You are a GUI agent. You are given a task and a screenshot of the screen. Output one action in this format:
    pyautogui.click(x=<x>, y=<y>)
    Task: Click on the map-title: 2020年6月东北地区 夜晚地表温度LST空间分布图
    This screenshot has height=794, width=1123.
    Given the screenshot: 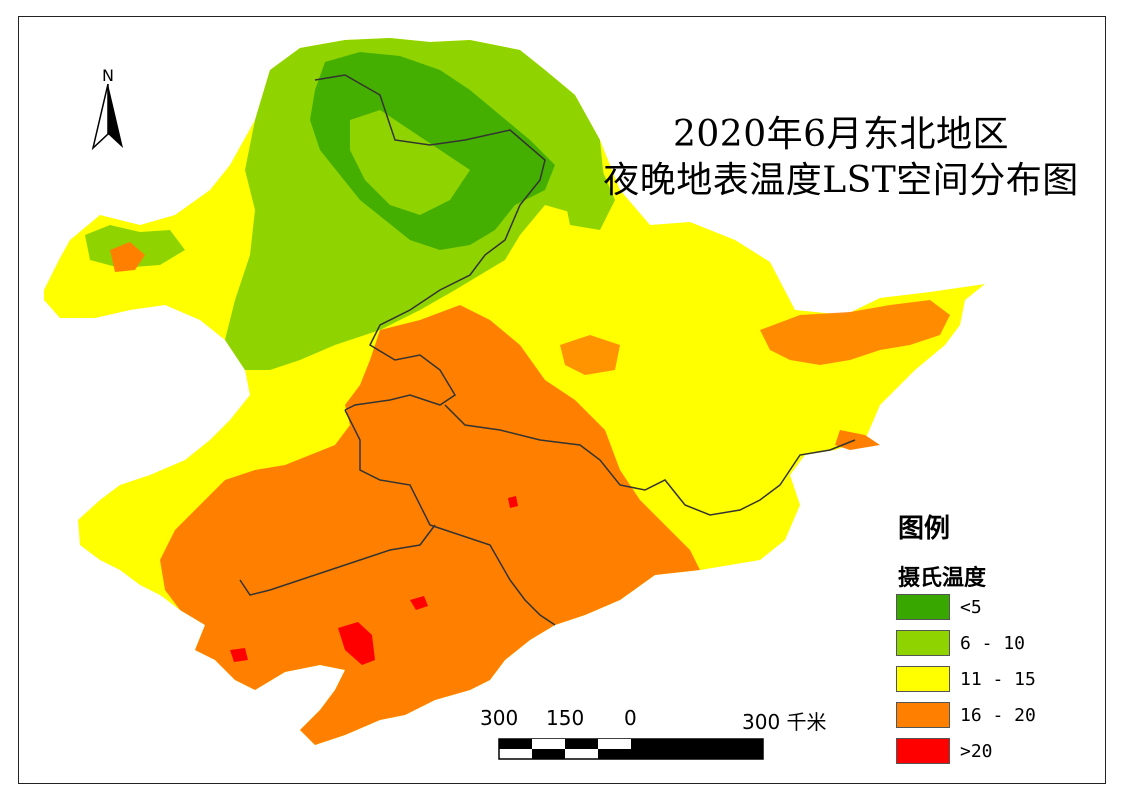 What is the action you would take?
    pyautogui.click(x=841, y=158)
    